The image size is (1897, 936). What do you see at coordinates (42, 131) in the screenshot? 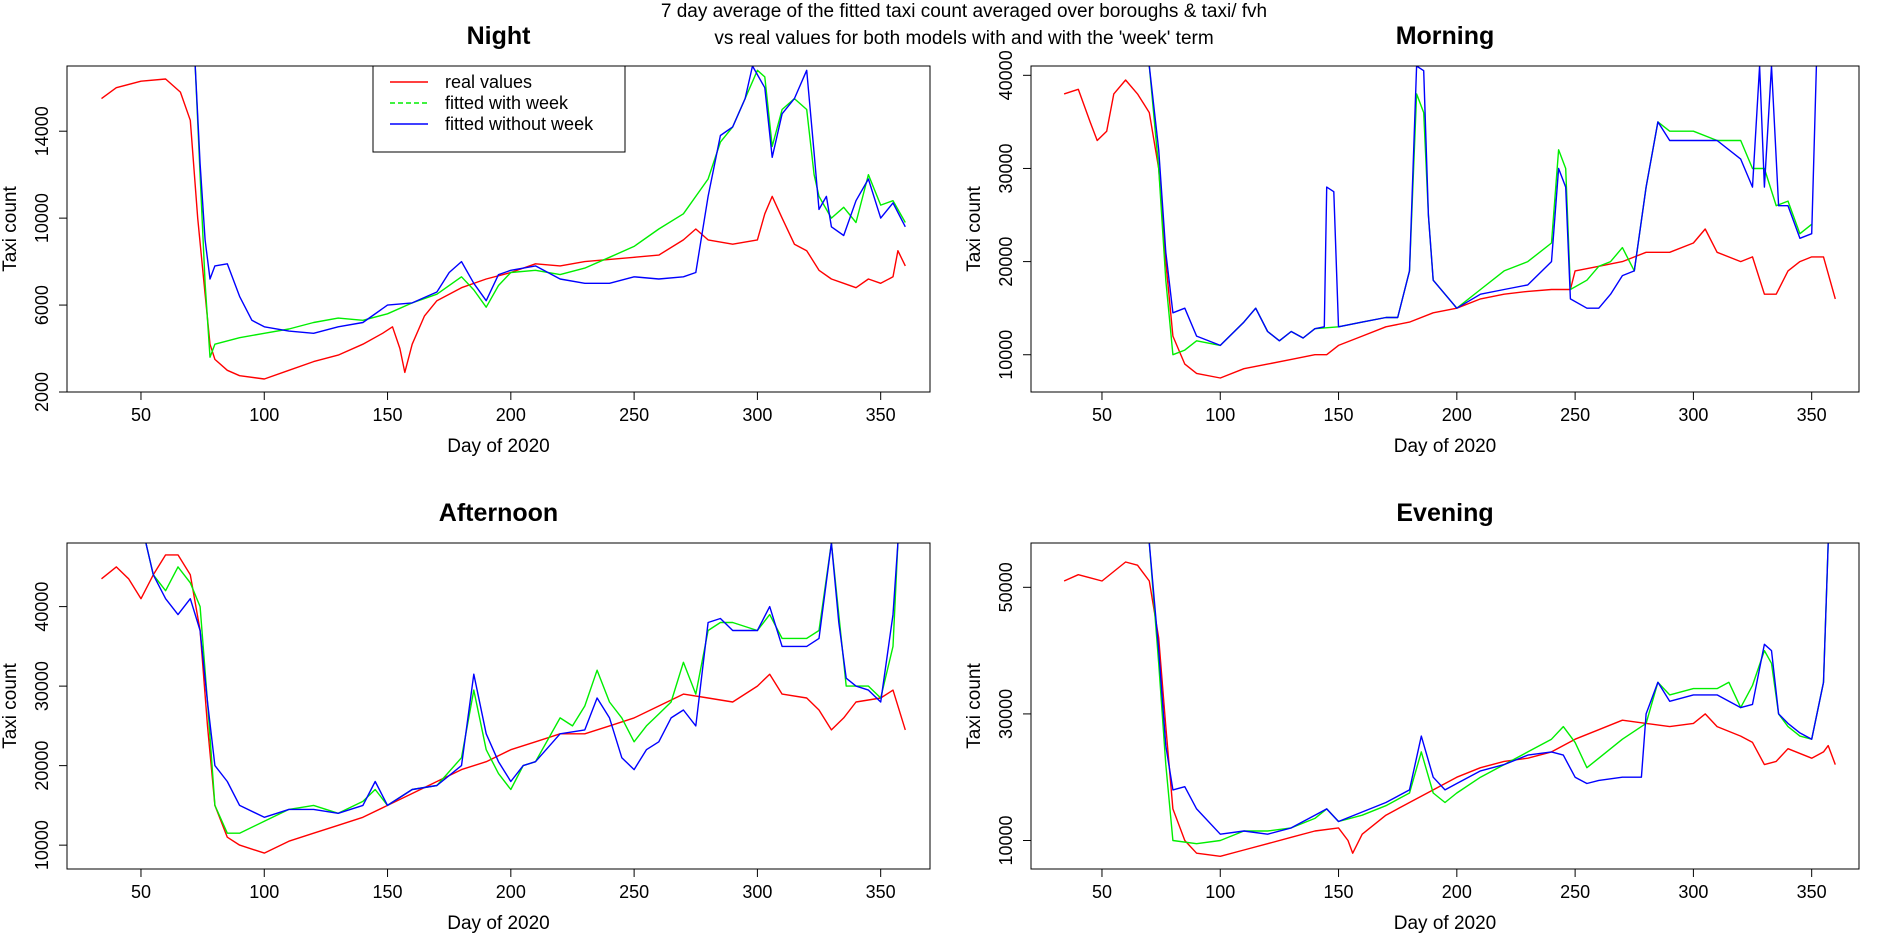
I see `y-tick-label: 14000` at bounding box center [42, 131].